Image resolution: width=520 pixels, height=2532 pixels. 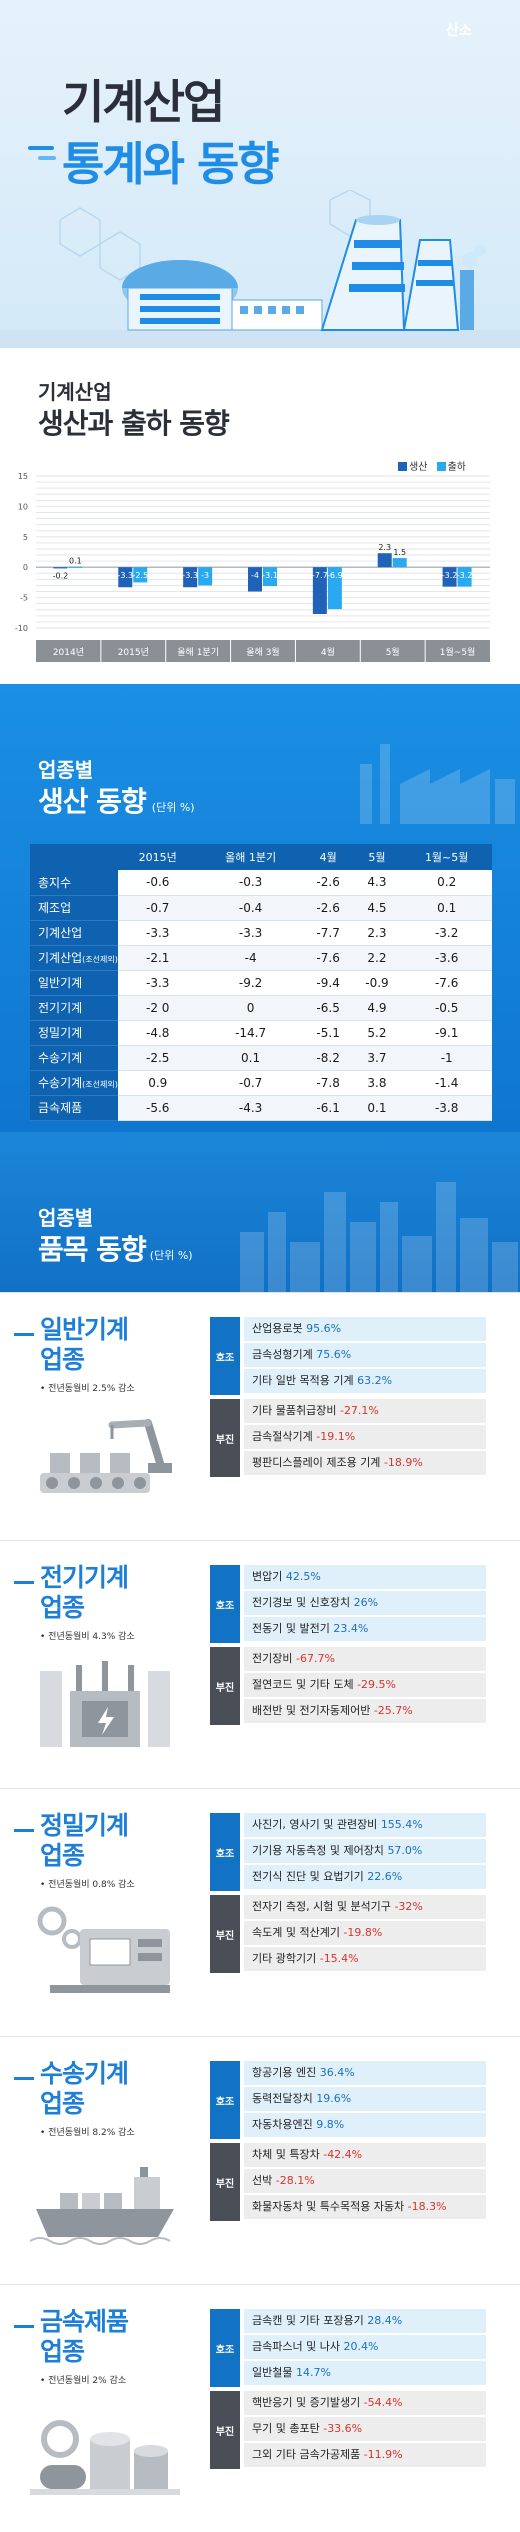 I want to click on item-value: -67.7%, so click(x=315, y=1658).